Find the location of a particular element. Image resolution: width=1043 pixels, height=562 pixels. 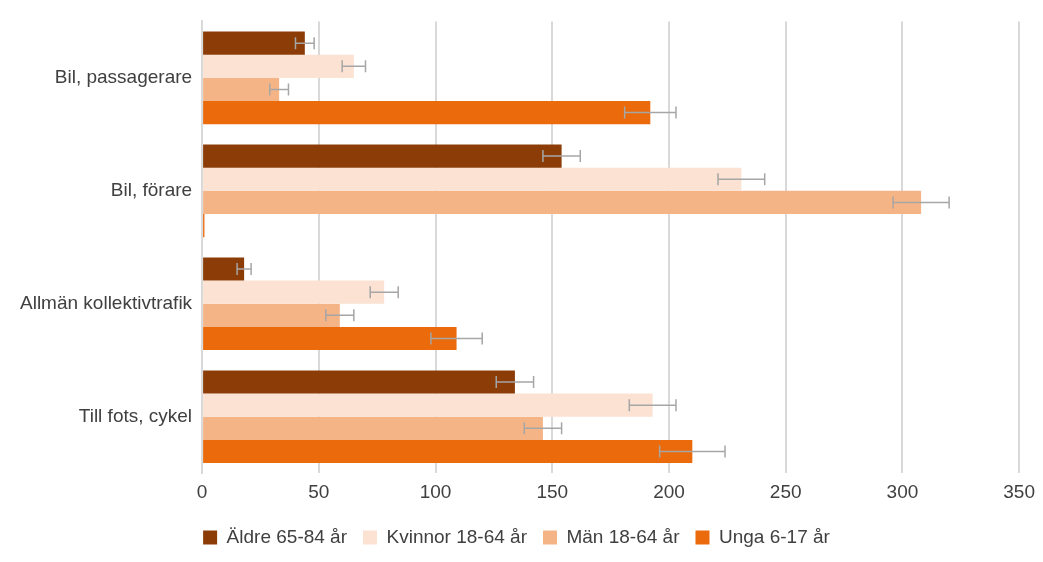

y-tick-label: Bil, förare is located at coordinates (151, 190).